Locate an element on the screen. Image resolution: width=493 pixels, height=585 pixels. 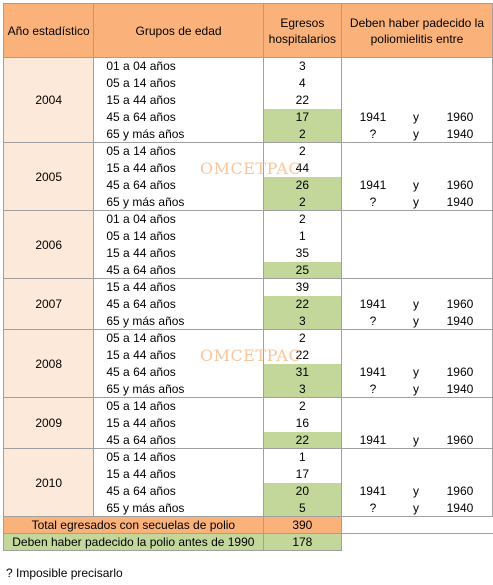
discharge-count-cell: 22 is located at coordinates (302, 440).